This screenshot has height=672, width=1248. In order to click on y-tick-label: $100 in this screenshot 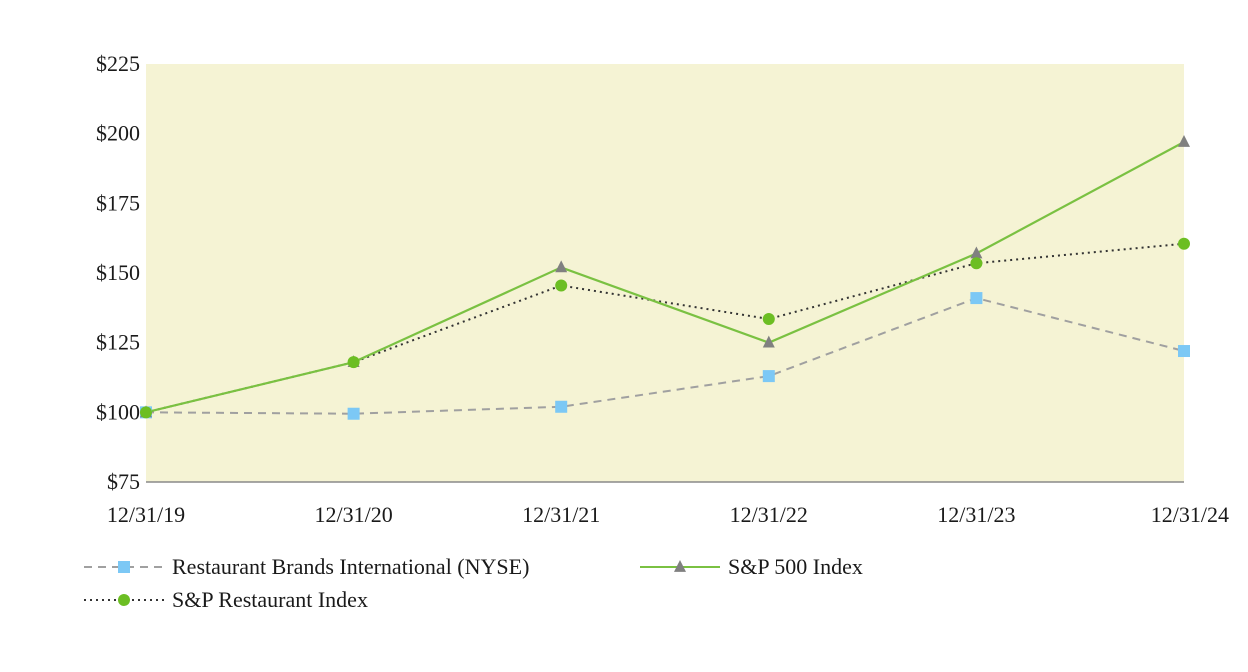, I will do `click(118, 411)`.